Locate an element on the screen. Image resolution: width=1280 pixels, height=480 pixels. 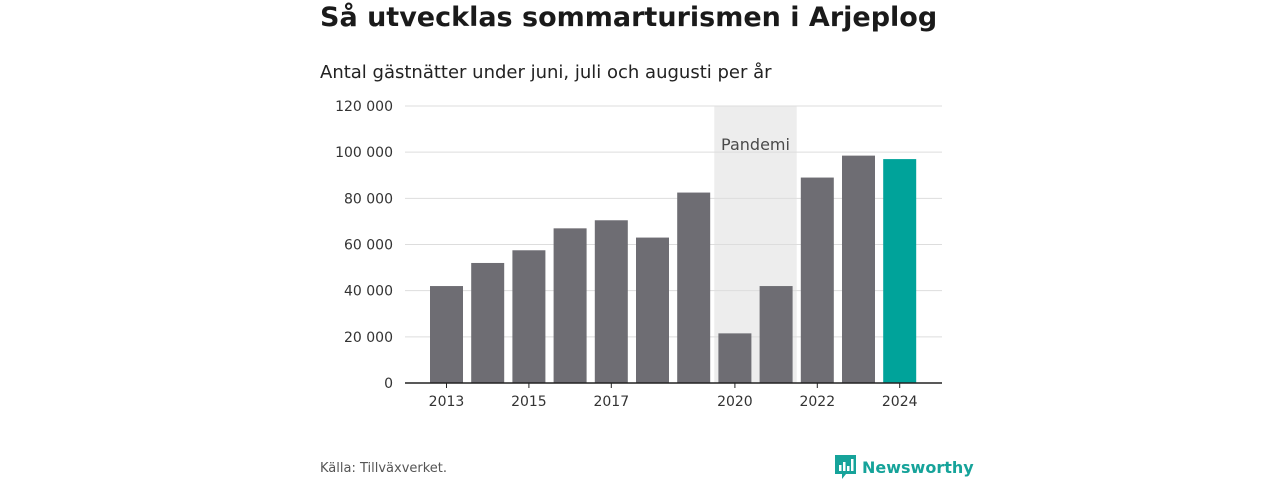
bar-2021 is located at coordinates (776, 334).